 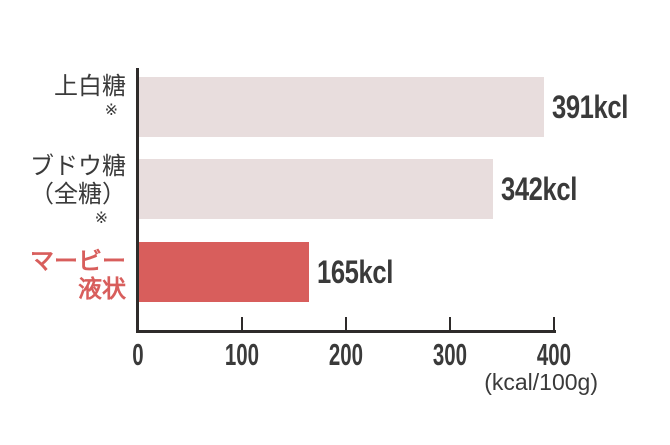 What do you see at coordinates (90, 86) in the screenshot?
I see `category-label-line: 上白糖` at bounding box center [90, 86].